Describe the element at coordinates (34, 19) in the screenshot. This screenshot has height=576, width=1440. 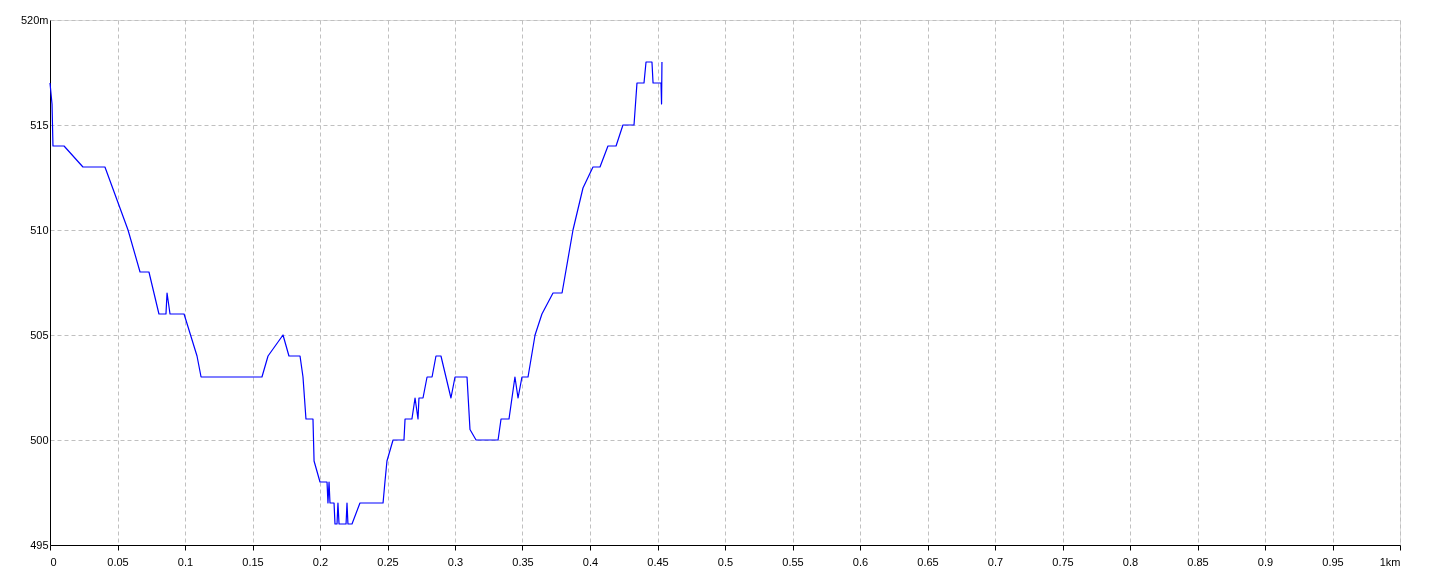
I see `y-tick-label: 520m` at that location.